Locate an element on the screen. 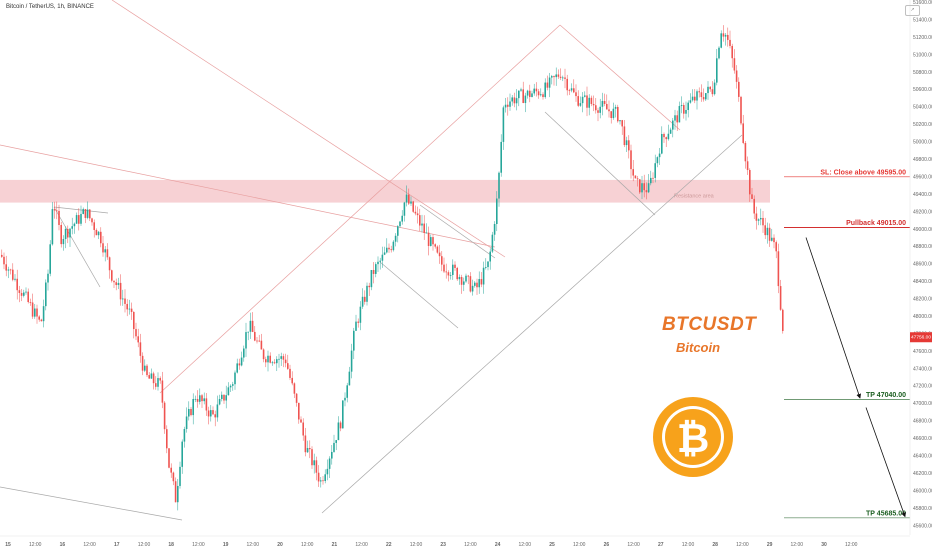  logo-badge: ↗ is located at coordinates (912, 10).